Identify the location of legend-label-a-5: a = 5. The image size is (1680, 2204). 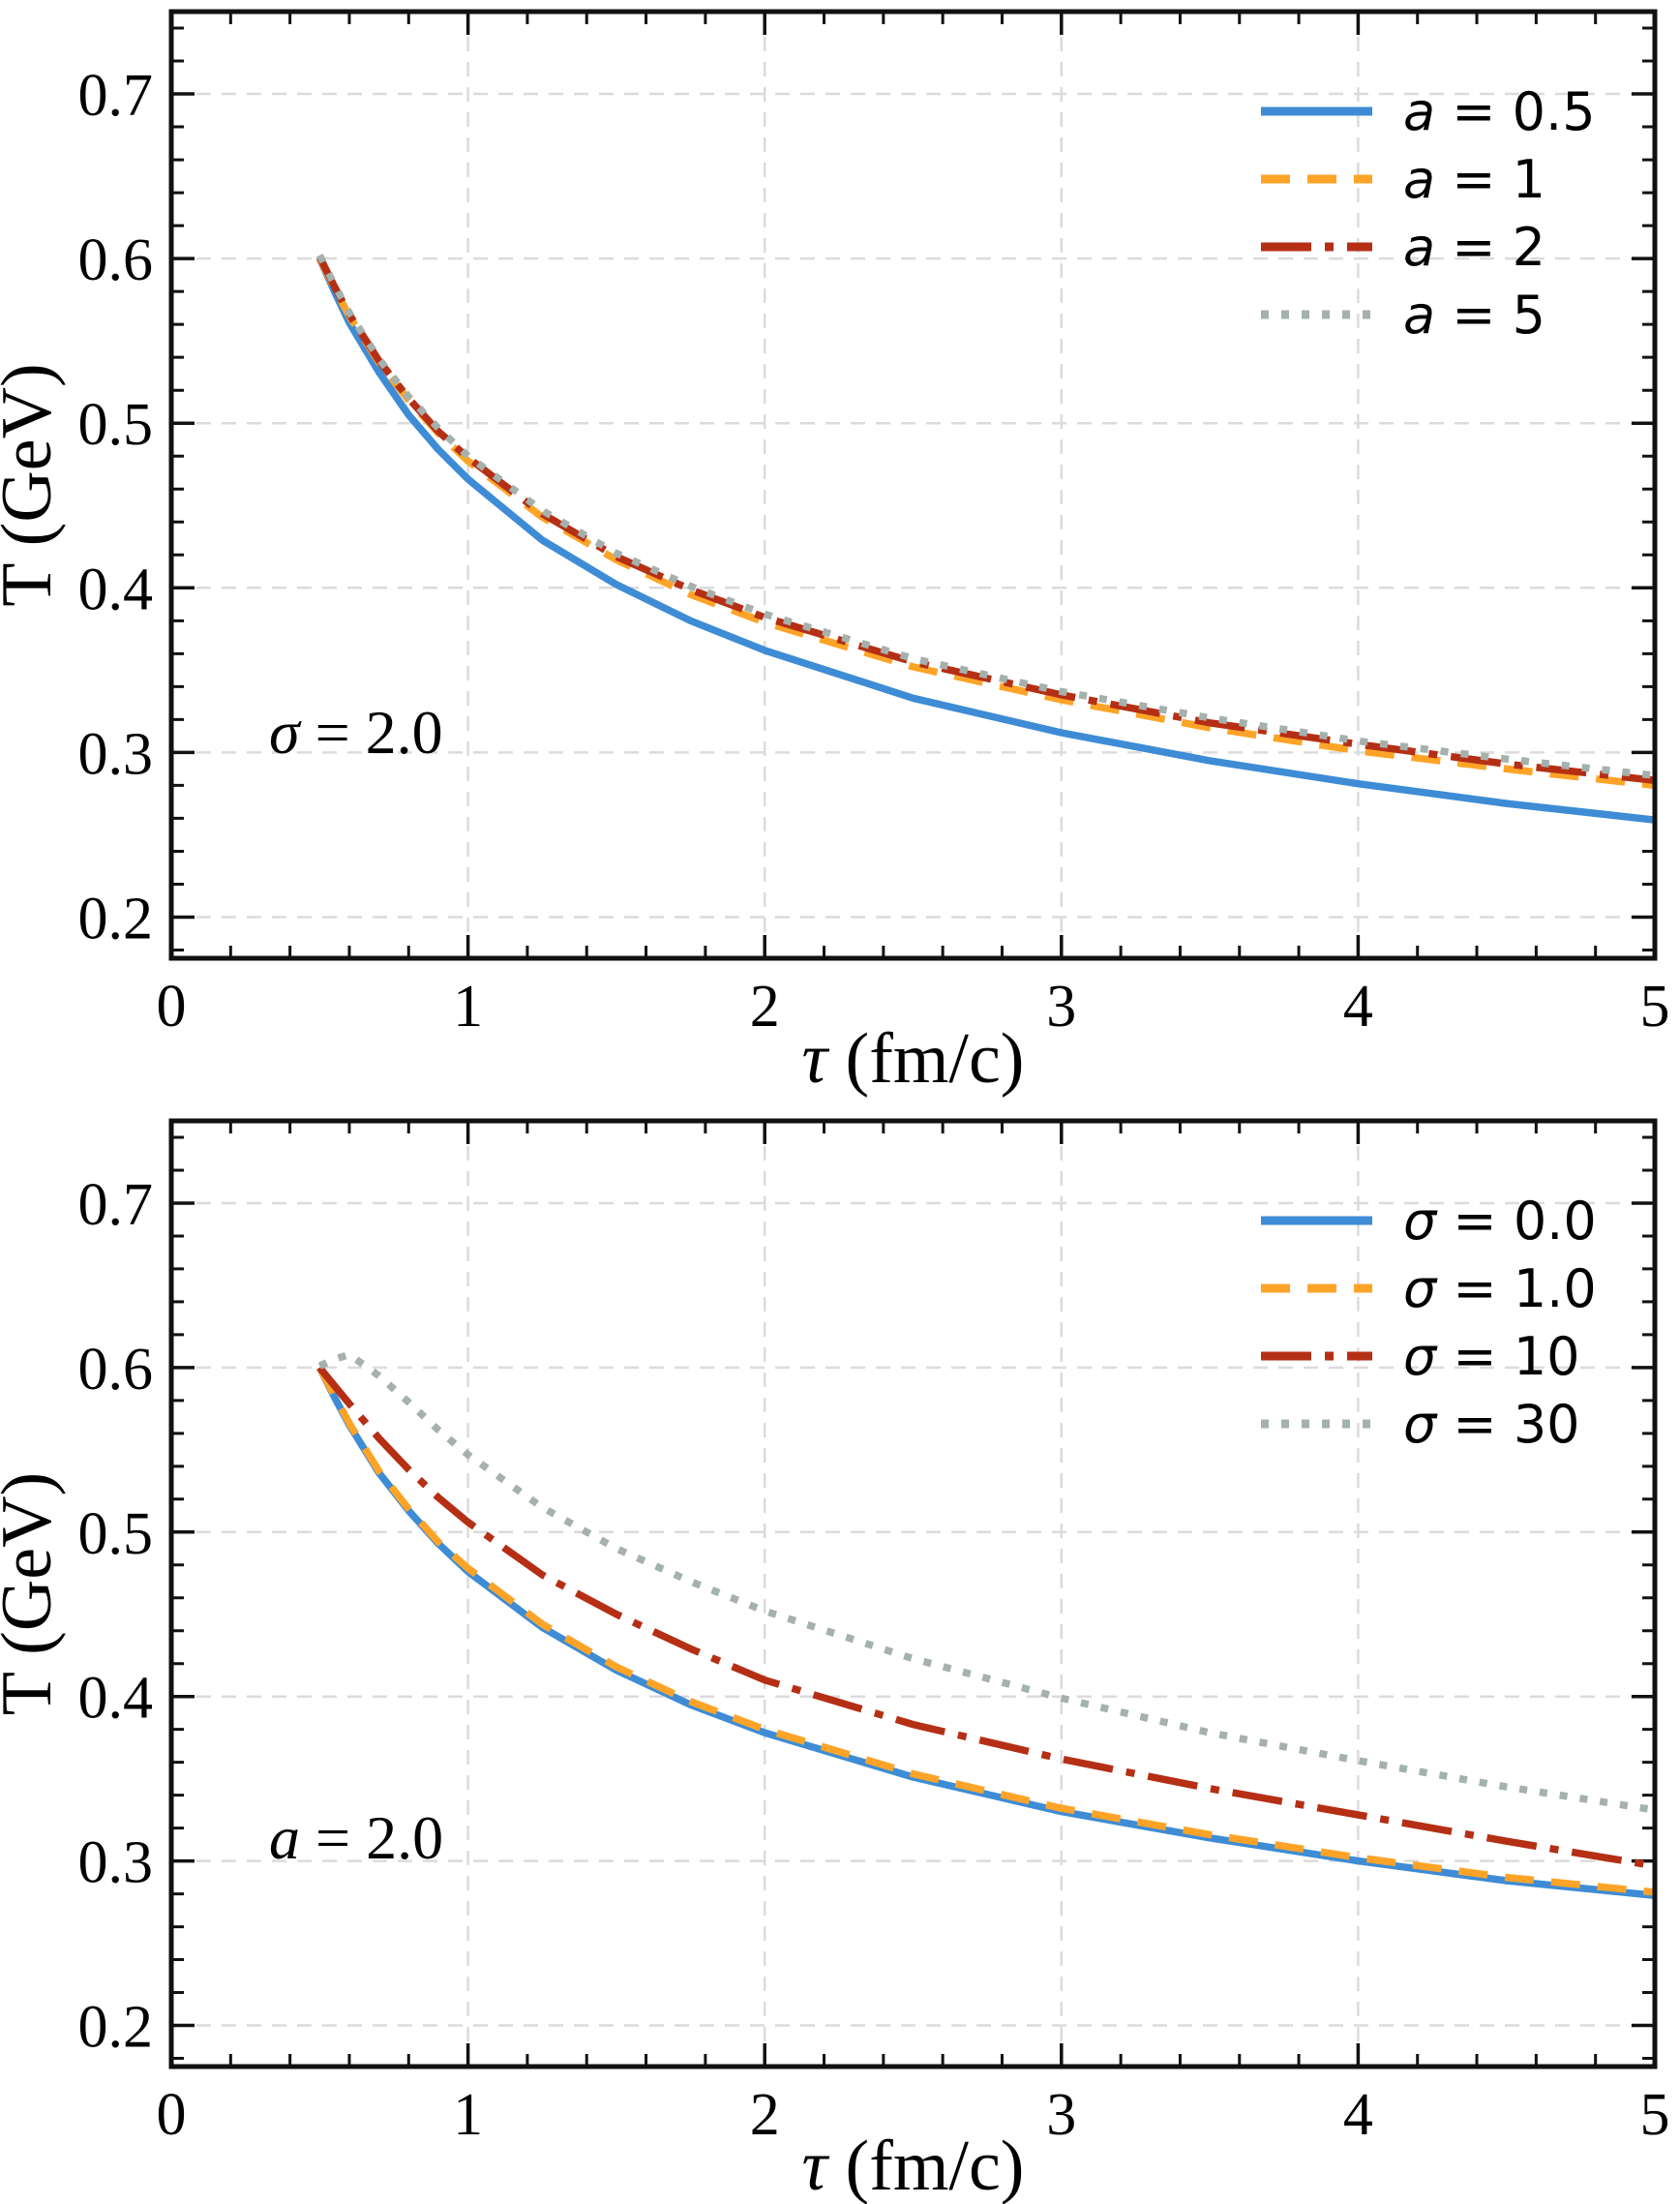
(1474, 315).